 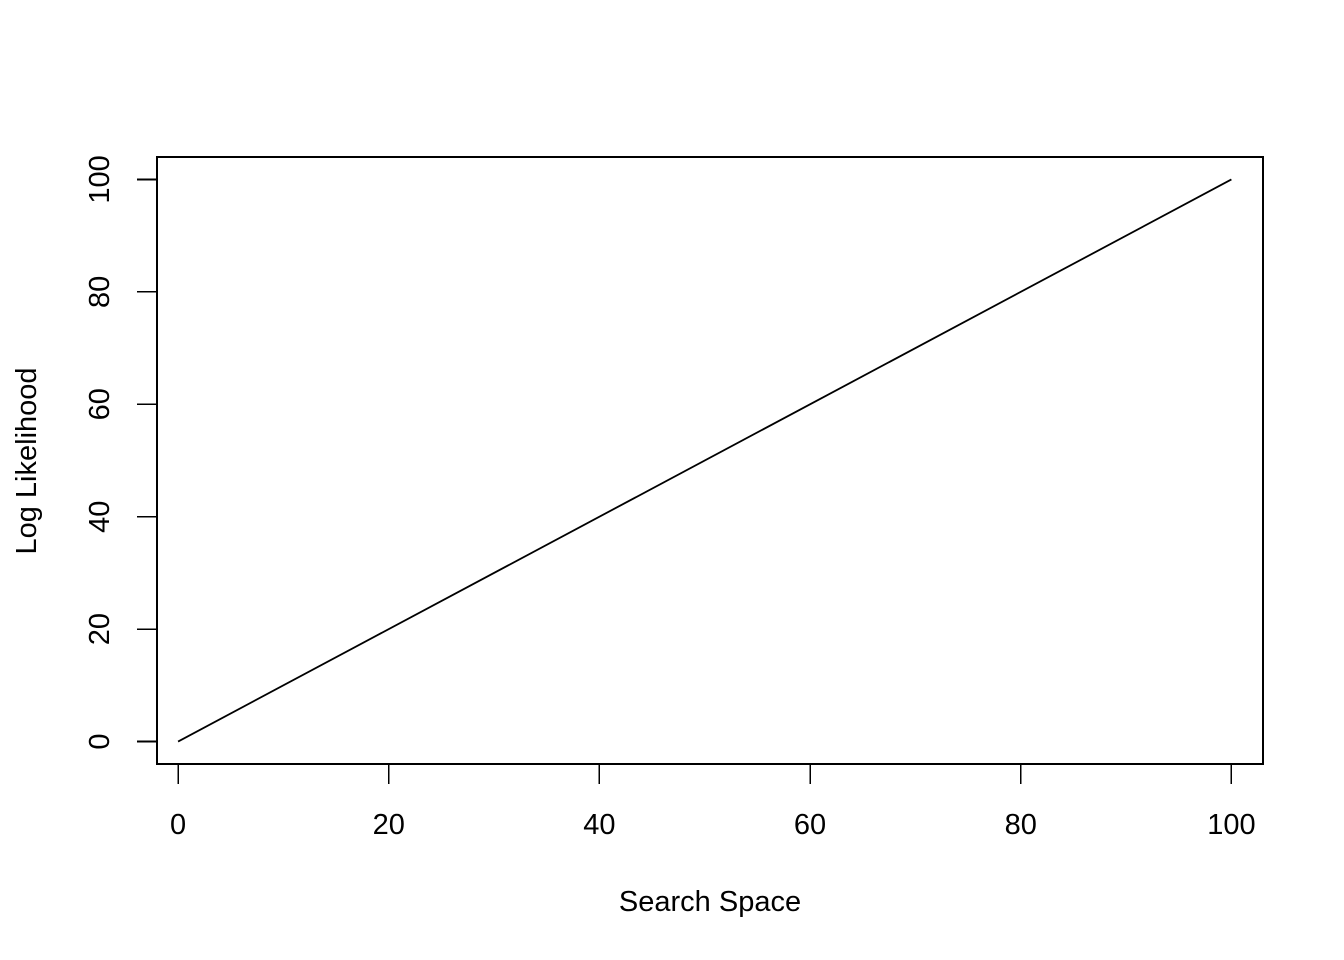 I want to click on y-axis-label: Log Likelihood, so click(x=27, y=460).